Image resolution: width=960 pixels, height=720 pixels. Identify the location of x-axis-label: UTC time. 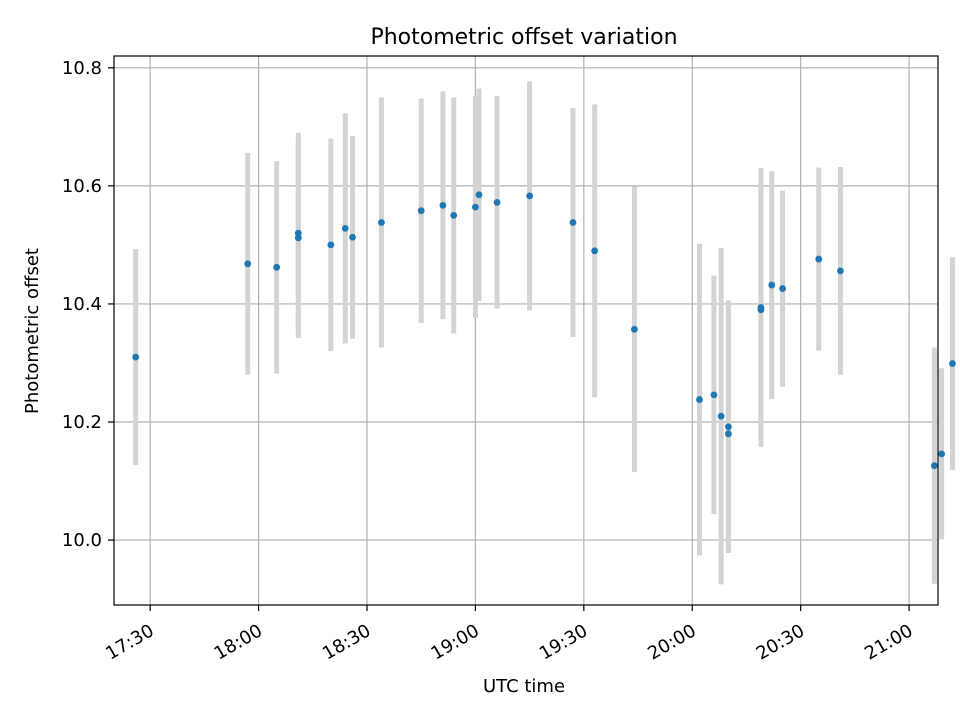
(524, 686).